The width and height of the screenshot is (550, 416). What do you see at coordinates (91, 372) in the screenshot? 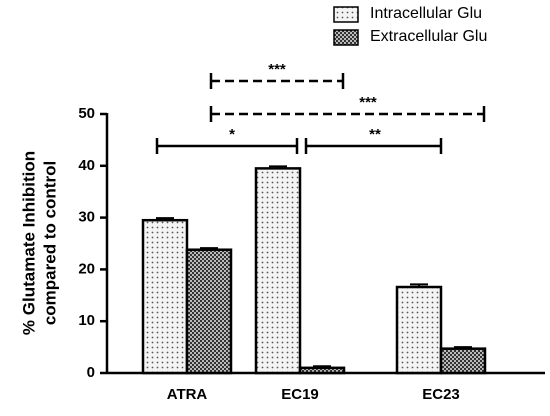
I see `y-tick-label: 0` at bounding box center [91, 372].